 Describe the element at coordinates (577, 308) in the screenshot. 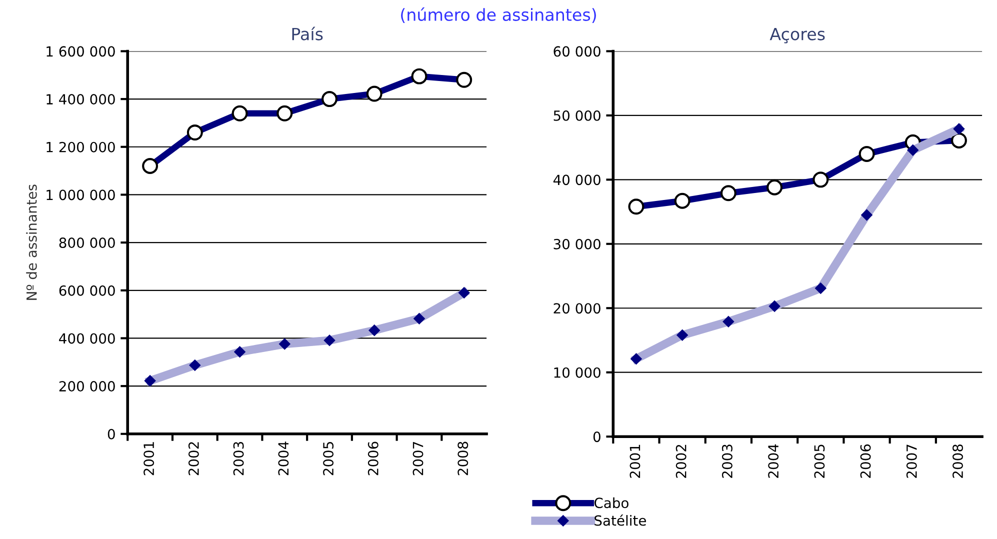

I see `y-tick-label: 20 000` at that location.